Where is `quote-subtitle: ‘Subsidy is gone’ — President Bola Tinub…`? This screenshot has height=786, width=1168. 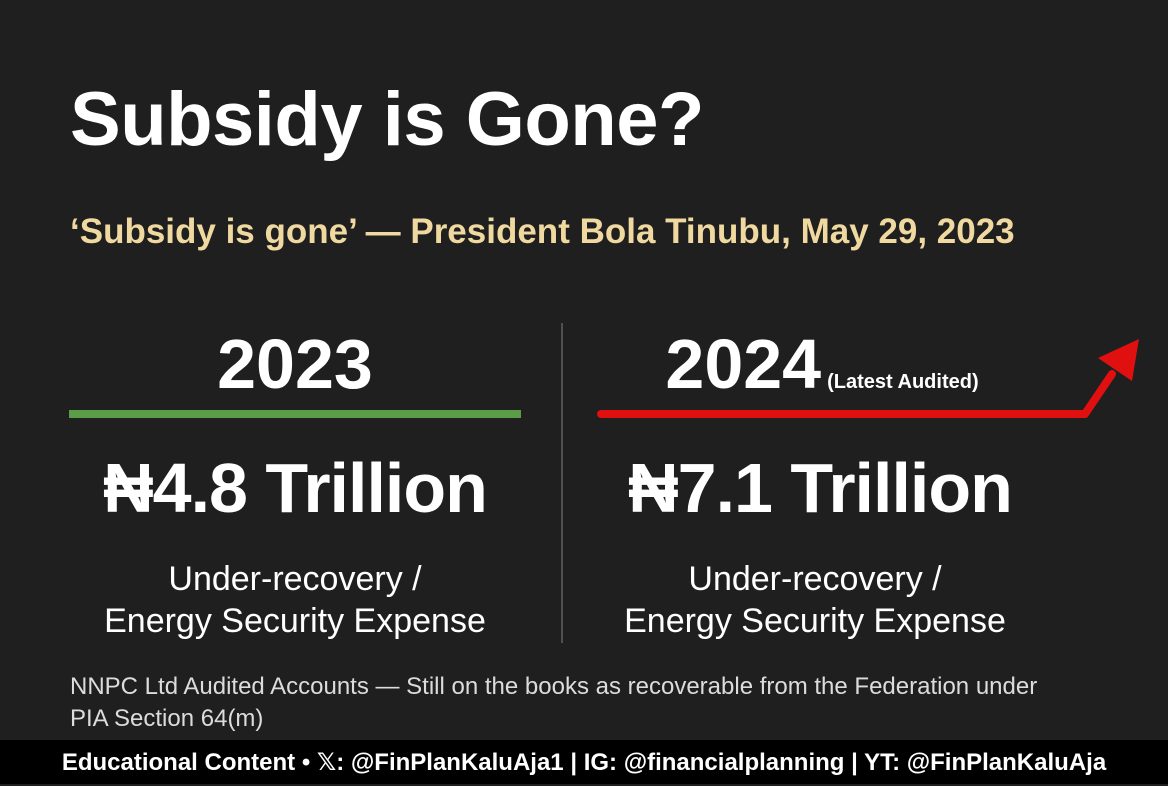
quote-subtitle: ‘Subsidy is gone’ — President Bola Tinub… is located at coordinates (542, 231).